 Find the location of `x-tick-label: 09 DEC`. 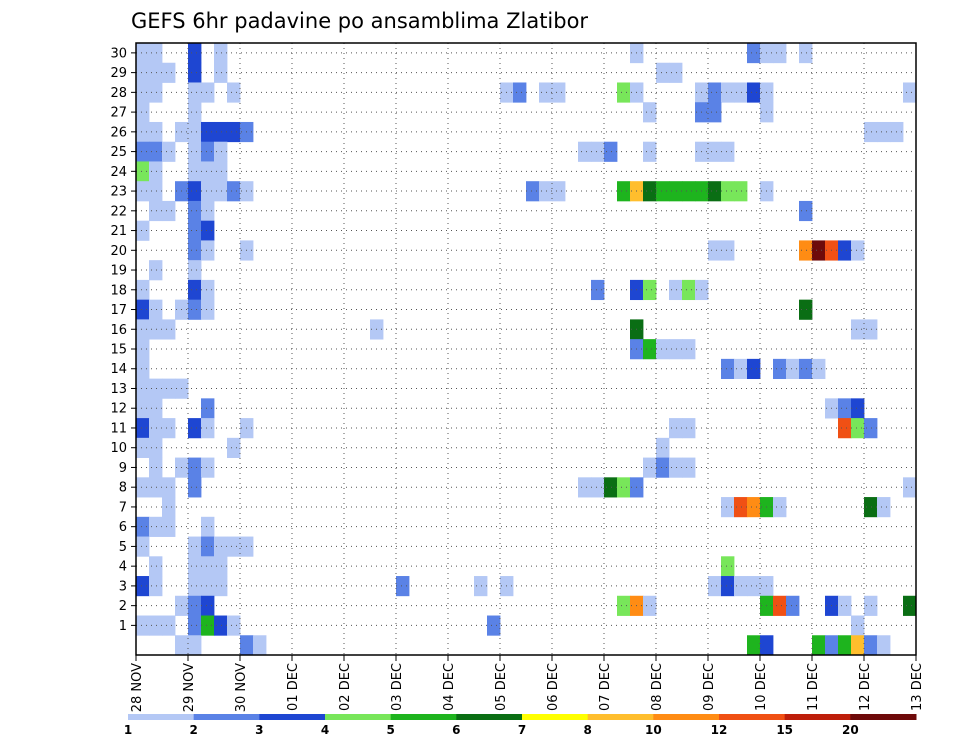

x-tick-label: 09 DEC is located at coordinates (709, 687).